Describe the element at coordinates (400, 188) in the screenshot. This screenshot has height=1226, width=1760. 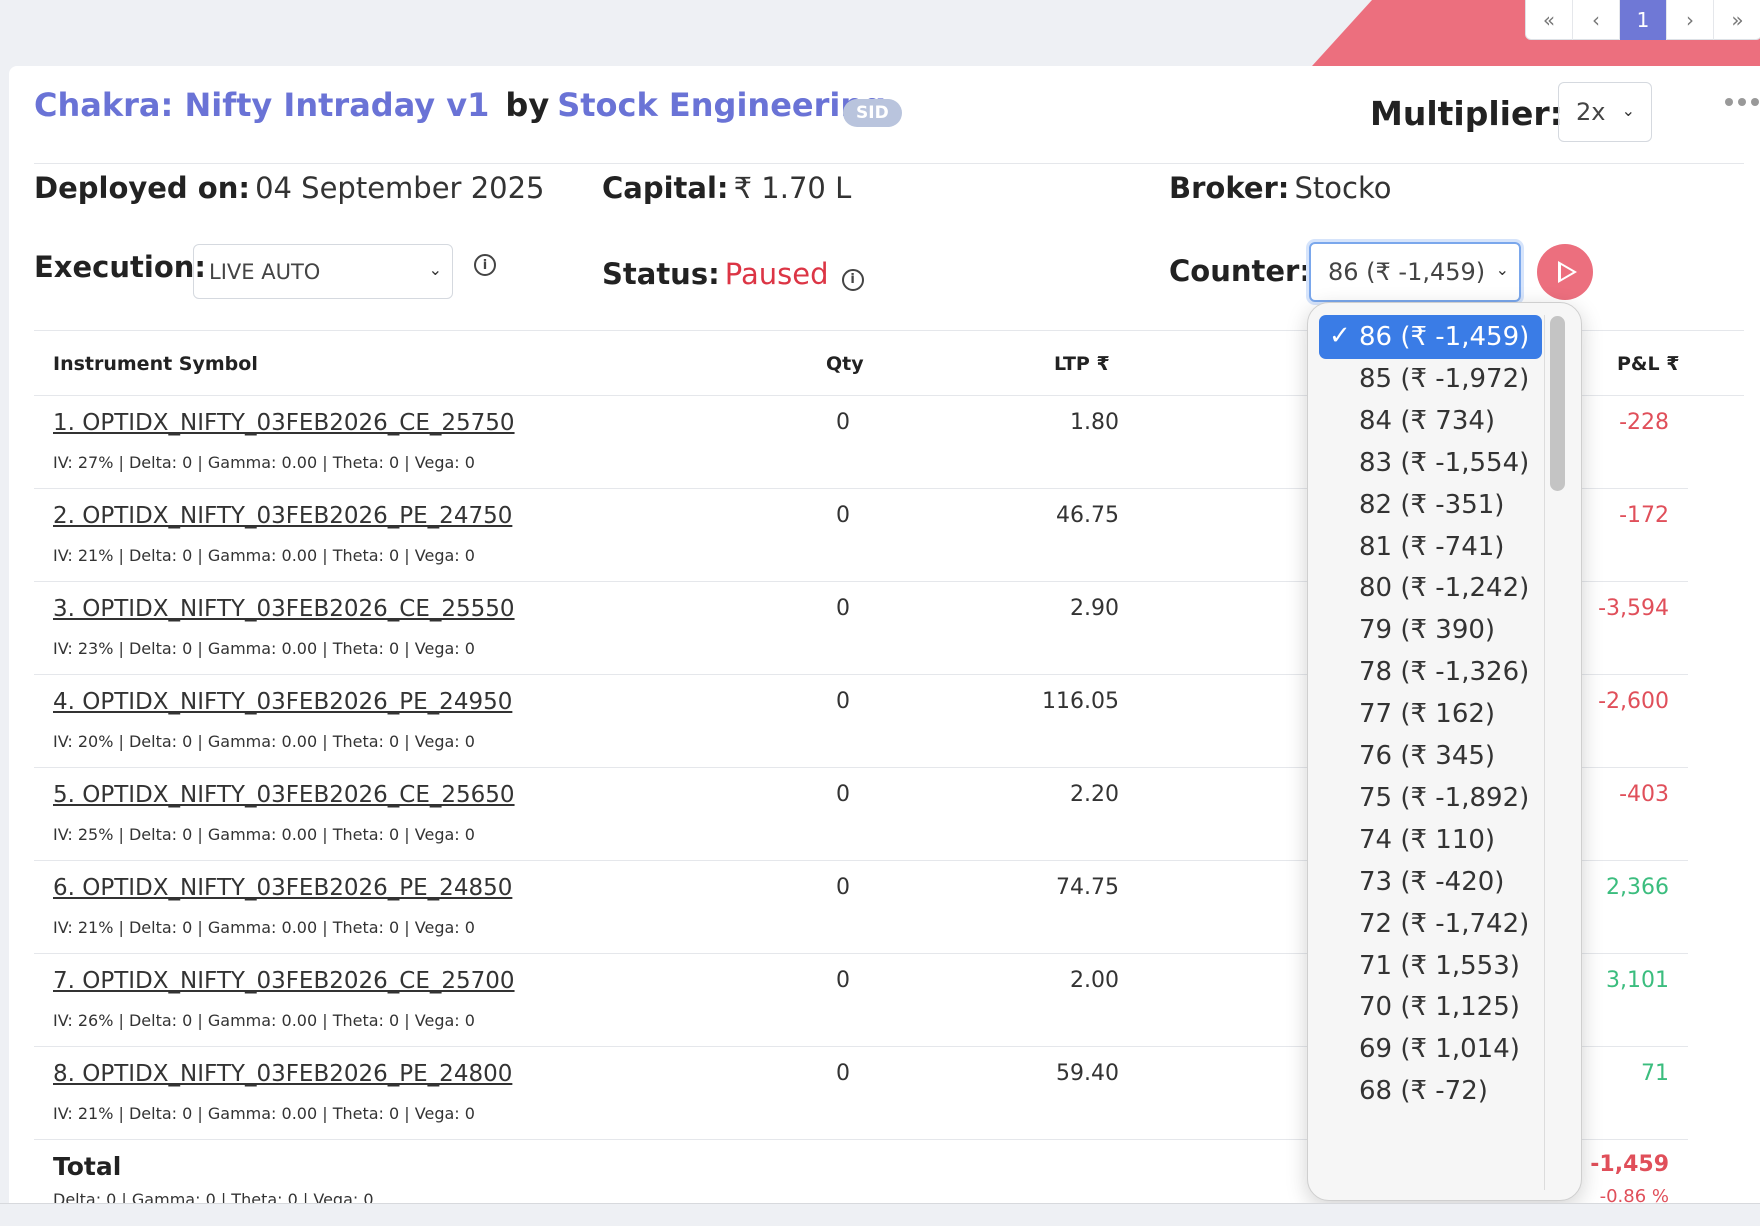
I see `deployed-value: 04 September 2025` at that location.